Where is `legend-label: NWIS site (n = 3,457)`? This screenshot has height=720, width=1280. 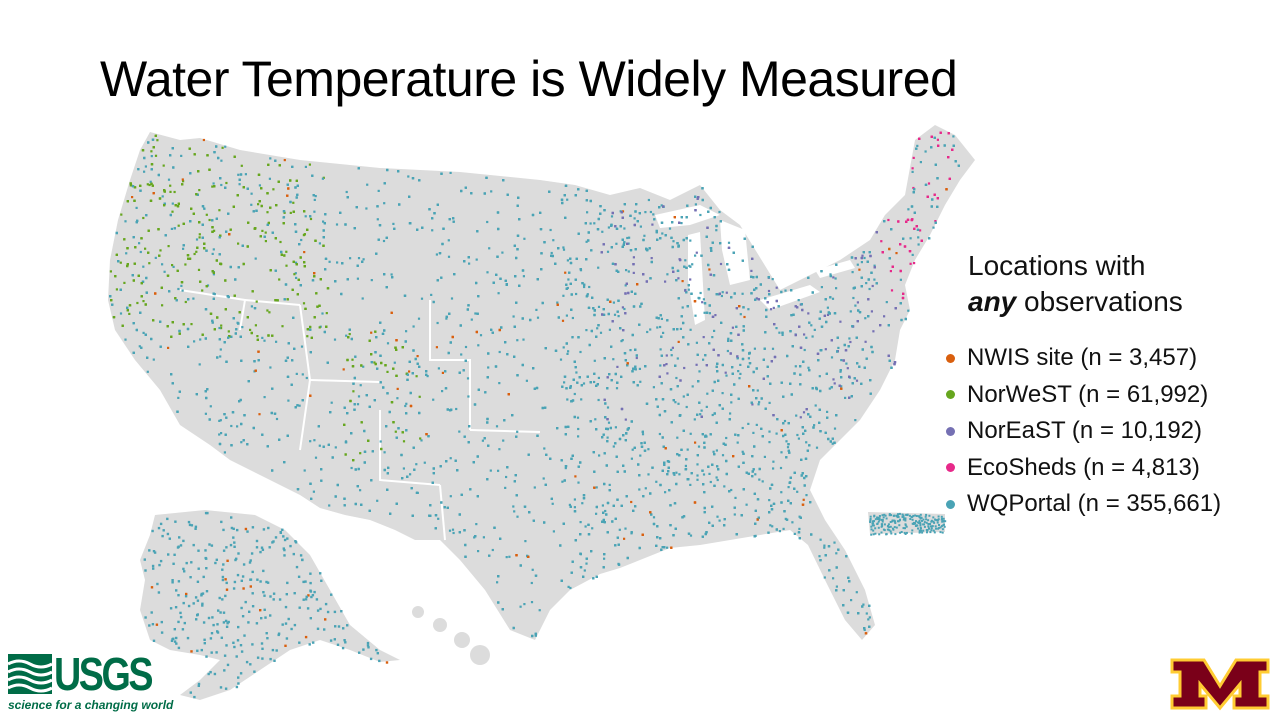
legend-label: NWIS site (n = 3,457) is located at coordinates (1082, 357).